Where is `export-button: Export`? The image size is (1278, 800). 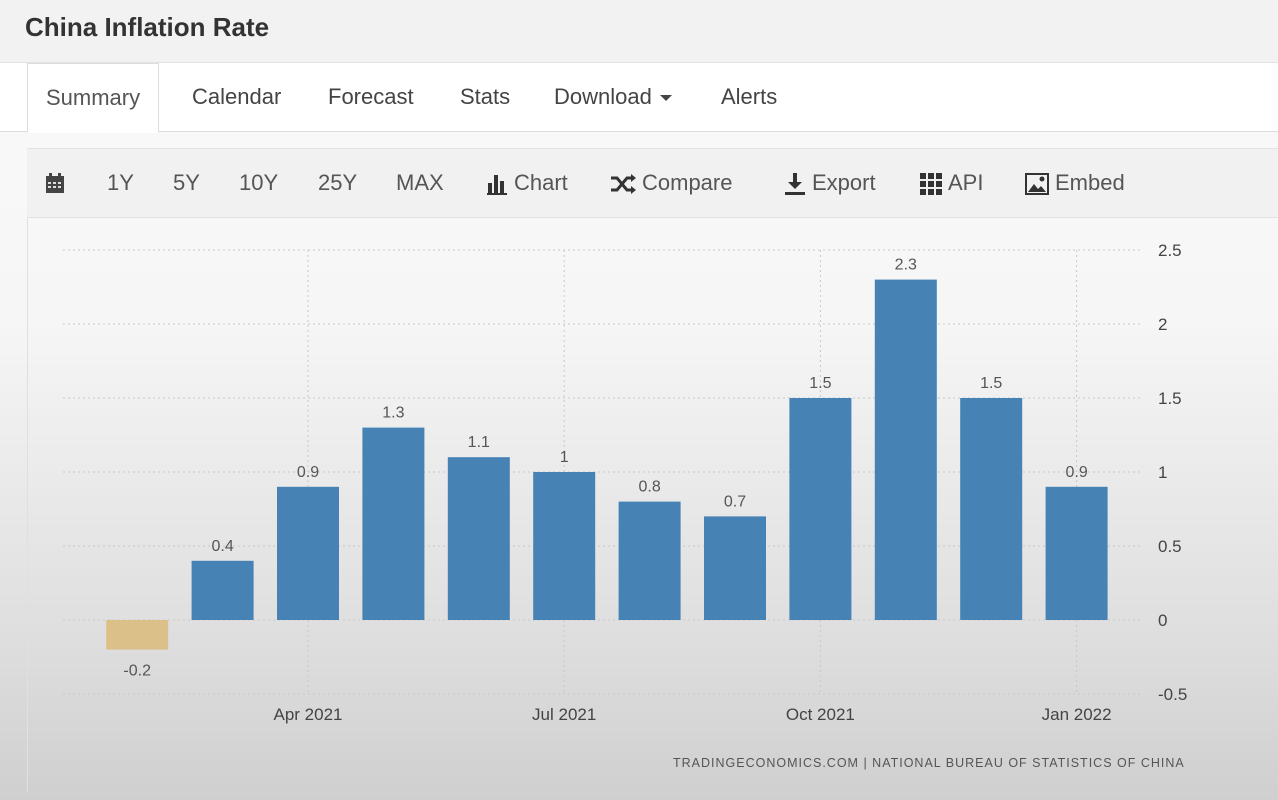 export-button: Export is located at coordinates (830, 183).